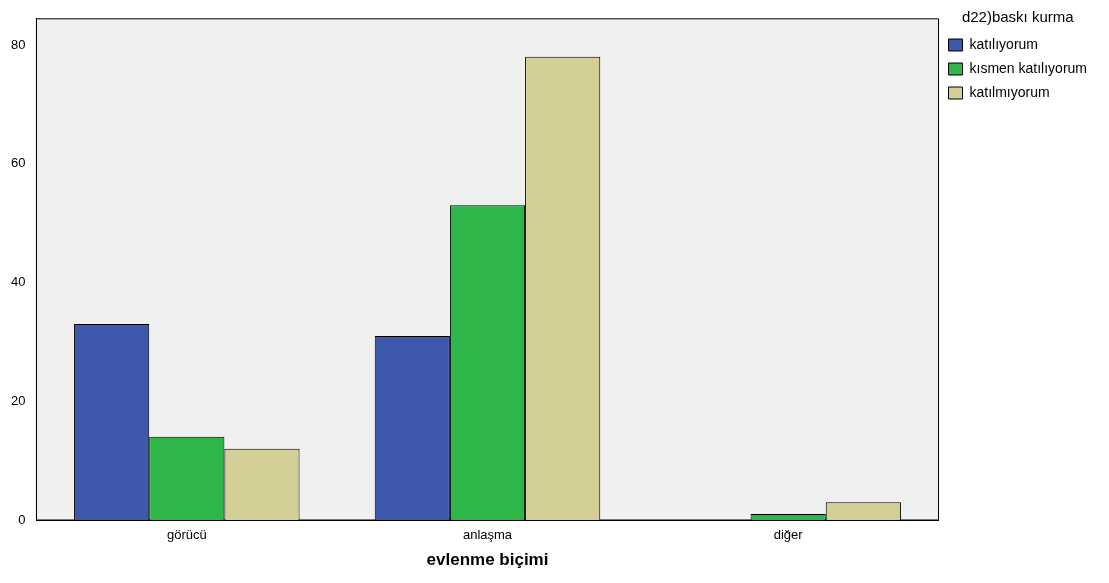  Describe the element at coordinates (22, 519) in the screenshot. I see `y-tick-label: 0` at that location.